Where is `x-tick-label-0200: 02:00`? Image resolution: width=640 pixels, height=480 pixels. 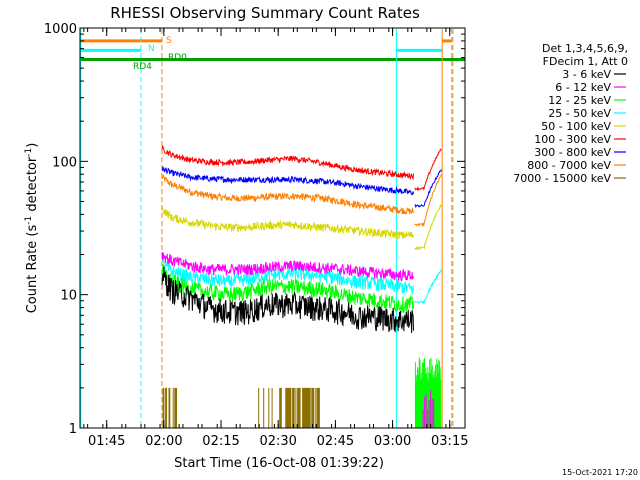 x-tick-label-0200: 02:00 is located at coordinates (163, 441).